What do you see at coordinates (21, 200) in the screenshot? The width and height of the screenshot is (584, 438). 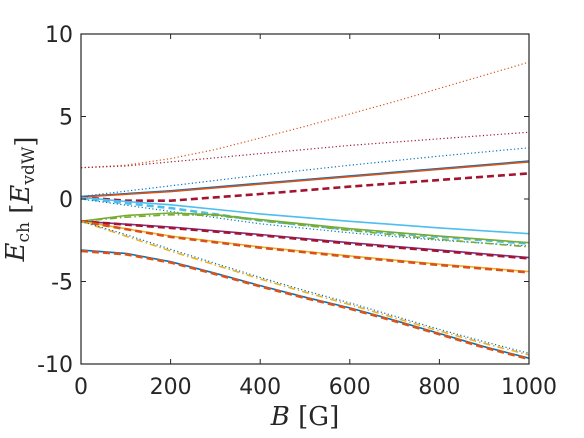 I see `y-axis-label: Ech [EvdW]` at bounding box center [21, 200].